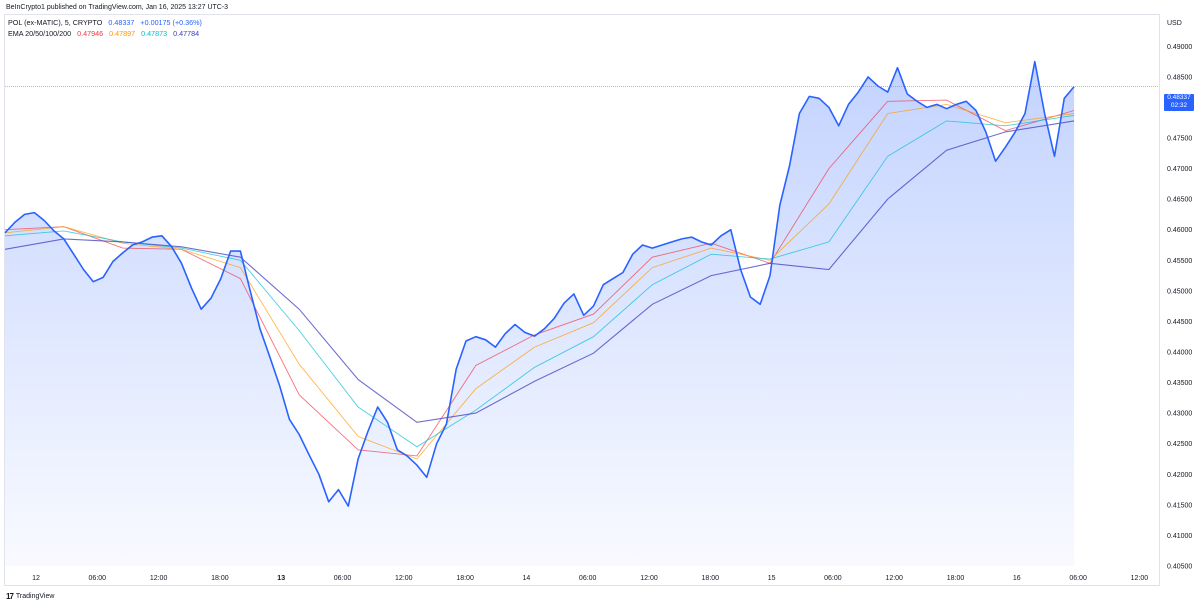 This screenshot has width=1200, height=605. Describe the element at coordinates (1017, 578) in the screenshot. I see `x-tick-label: 16` at that location.